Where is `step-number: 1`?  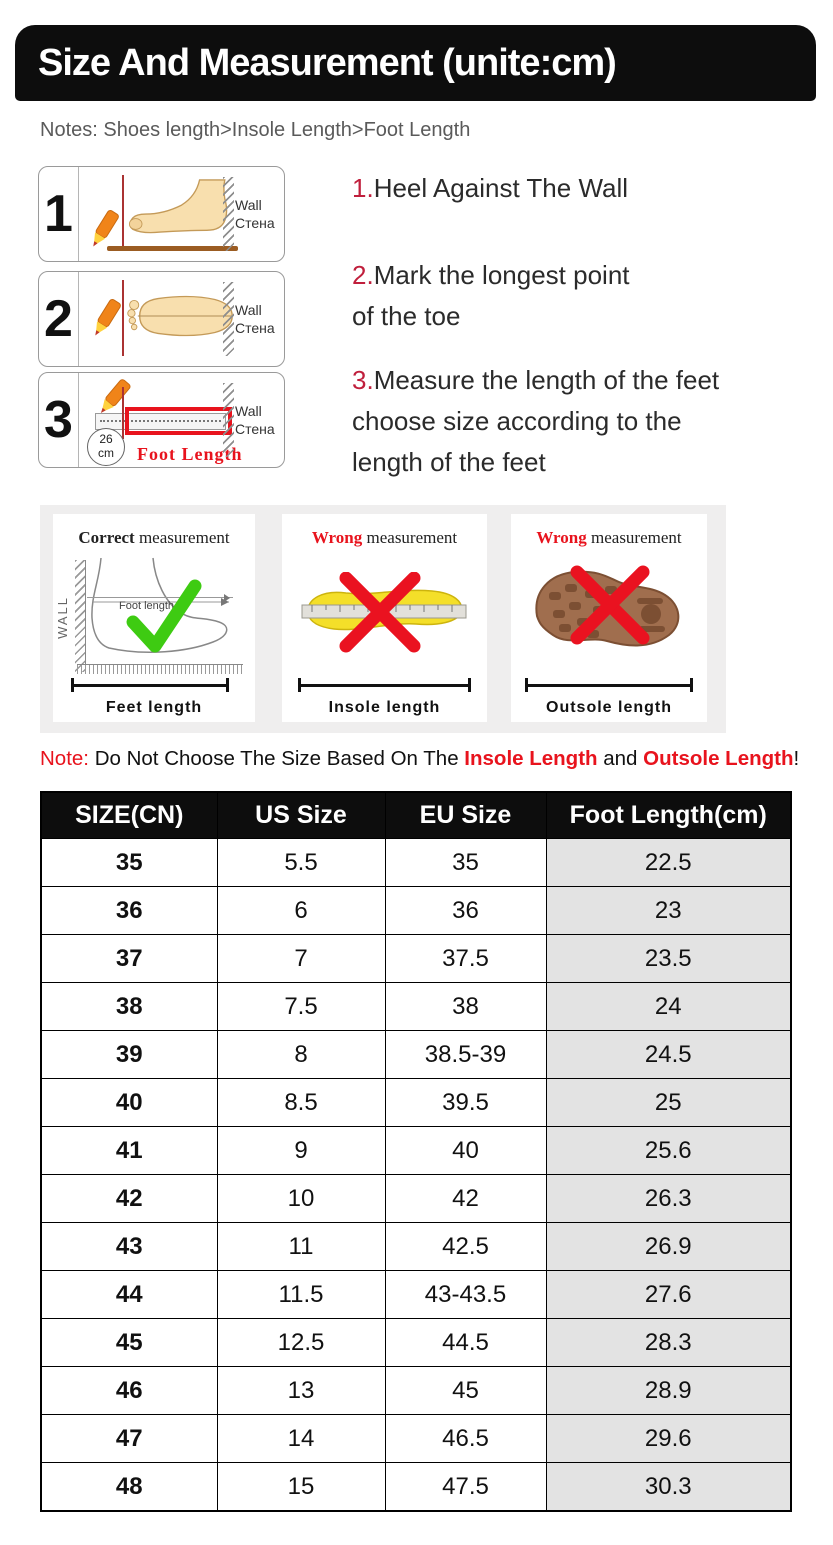 step-number: 1 is located at coordinates (59, 214).